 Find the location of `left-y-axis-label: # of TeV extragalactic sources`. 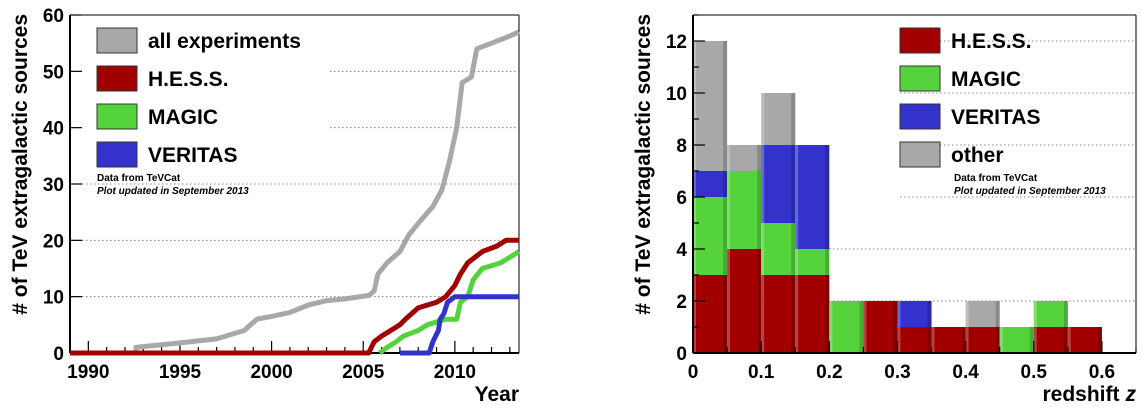

left-y-axis-label: # of TeV extragalactic sources is located at coordinates (20, 164).